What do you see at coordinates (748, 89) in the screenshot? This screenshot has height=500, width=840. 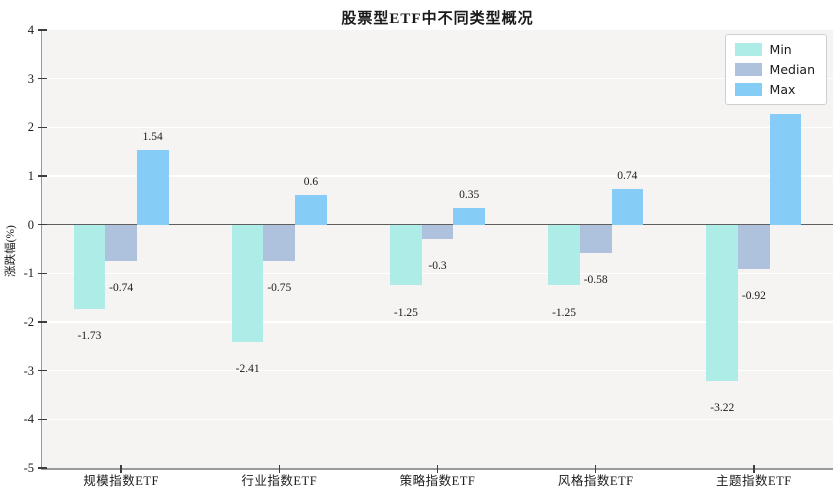 I see `legend-swatch-max` at bounding box center [748, 89].